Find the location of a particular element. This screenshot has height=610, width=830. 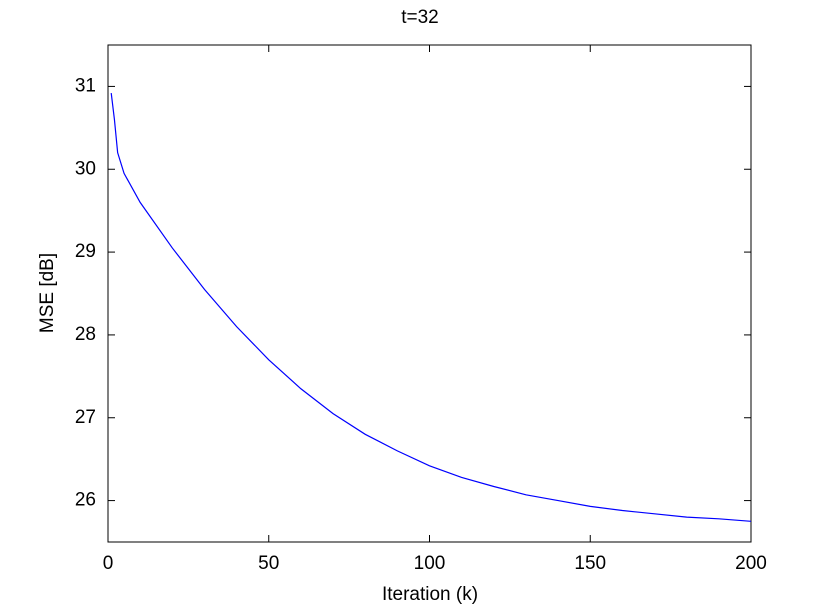

y-tick-label: 27 is located at coordinates (85, 417).